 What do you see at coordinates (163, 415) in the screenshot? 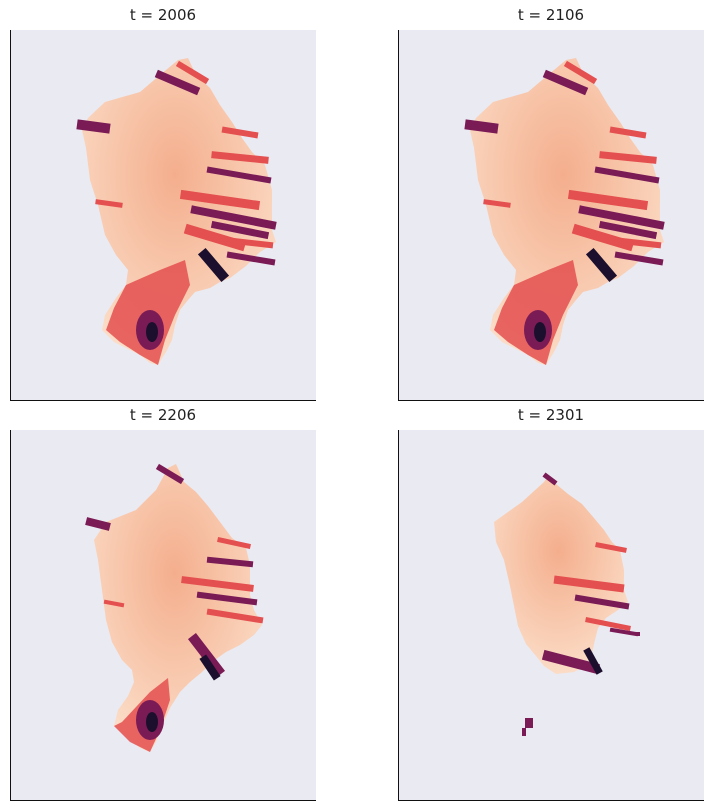
I see `panel-title: t = 2206` at bounding box center [163, 415].